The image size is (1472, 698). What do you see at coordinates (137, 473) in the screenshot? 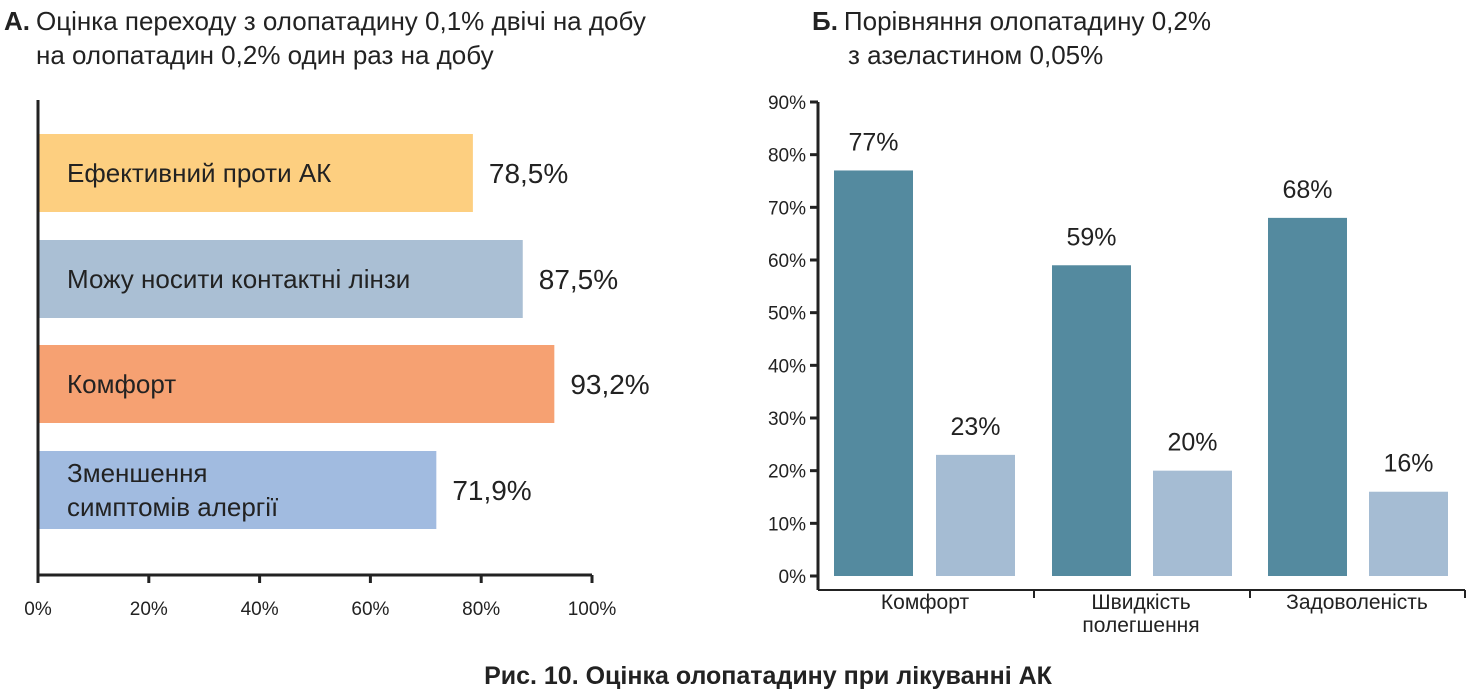
I see `bar-category-label: Зменшення` at bounding box center [137, 473].